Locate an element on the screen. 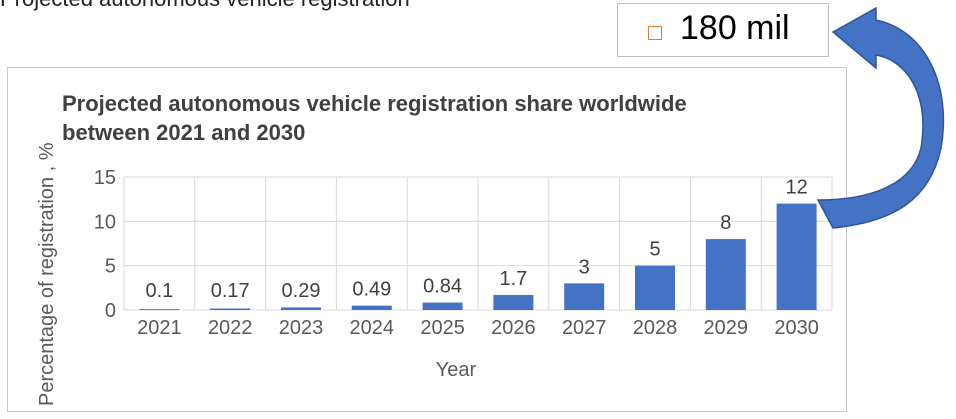 This screenshot has height=419, width=956. callout-box: 180 mil is located at coordinates (723, 30).